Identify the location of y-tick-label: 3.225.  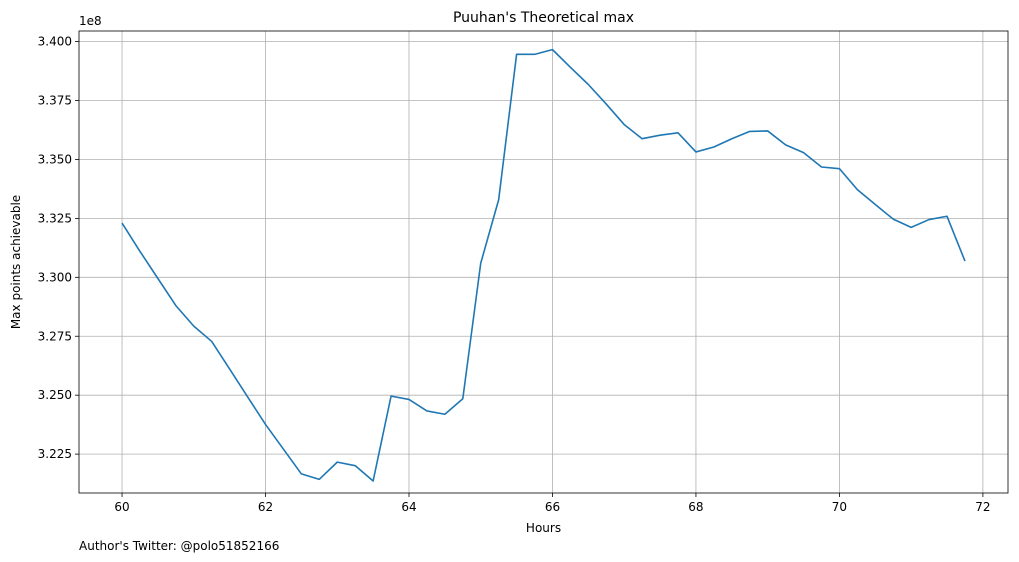
(55, 454).